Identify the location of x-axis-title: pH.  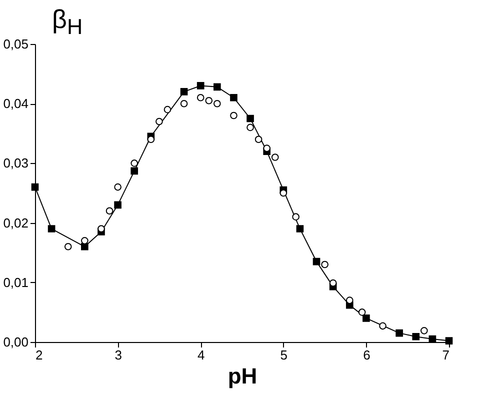
(243, 376).